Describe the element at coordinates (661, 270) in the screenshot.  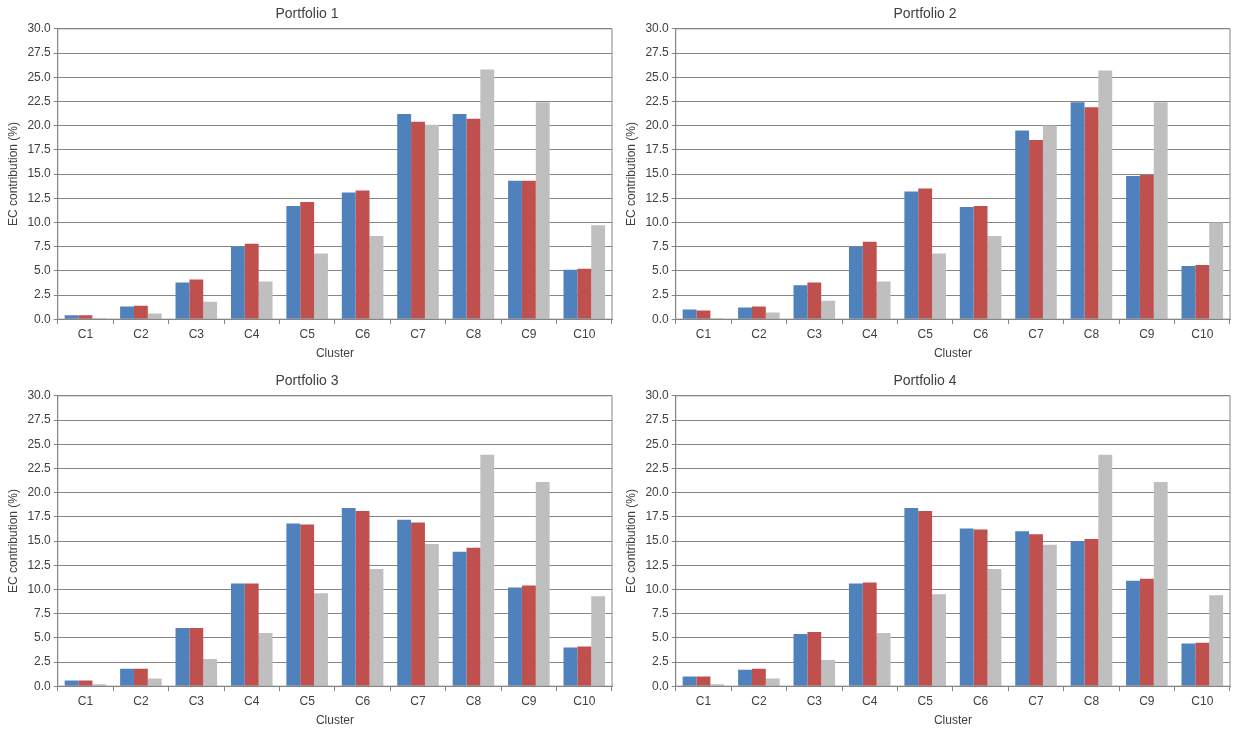
I see `y-tick-label: 5.0` at that location.